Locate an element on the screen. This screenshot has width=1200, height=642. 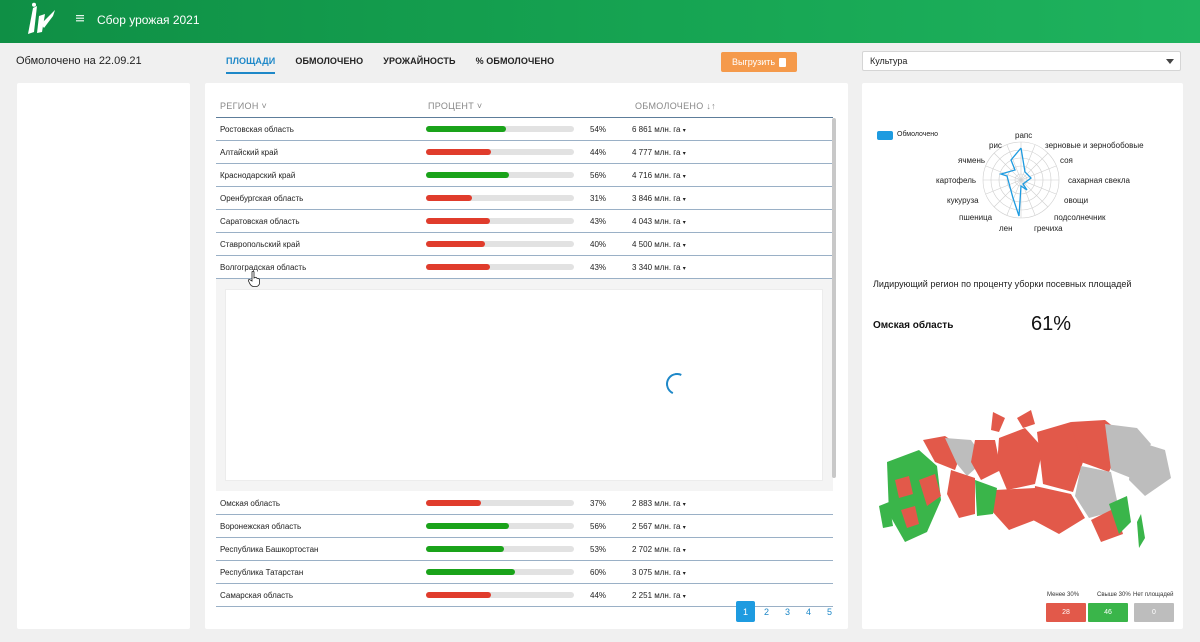
threshed-value: 4 500 млн. га ▾ is located at coordinates (659, 244).